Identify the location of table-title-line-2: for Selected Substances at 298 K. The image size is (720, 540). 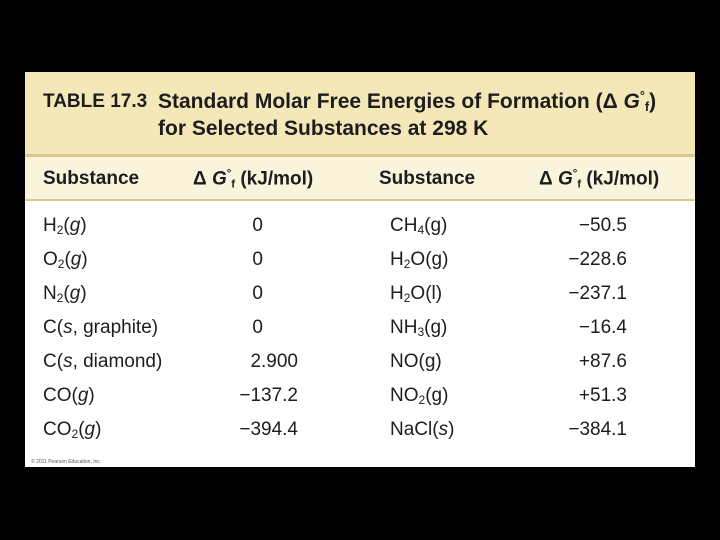
(323, 128).